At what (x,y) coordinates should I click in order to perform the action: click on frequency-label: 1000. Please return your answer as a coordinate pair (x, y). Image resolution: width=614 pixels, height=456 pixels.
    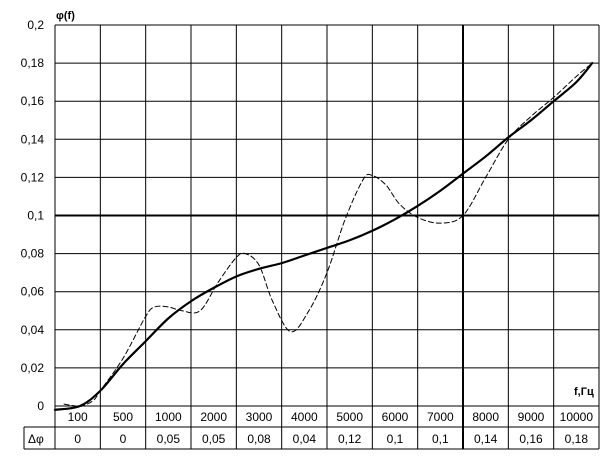
    Looking at the image, I should click on (168, 417).